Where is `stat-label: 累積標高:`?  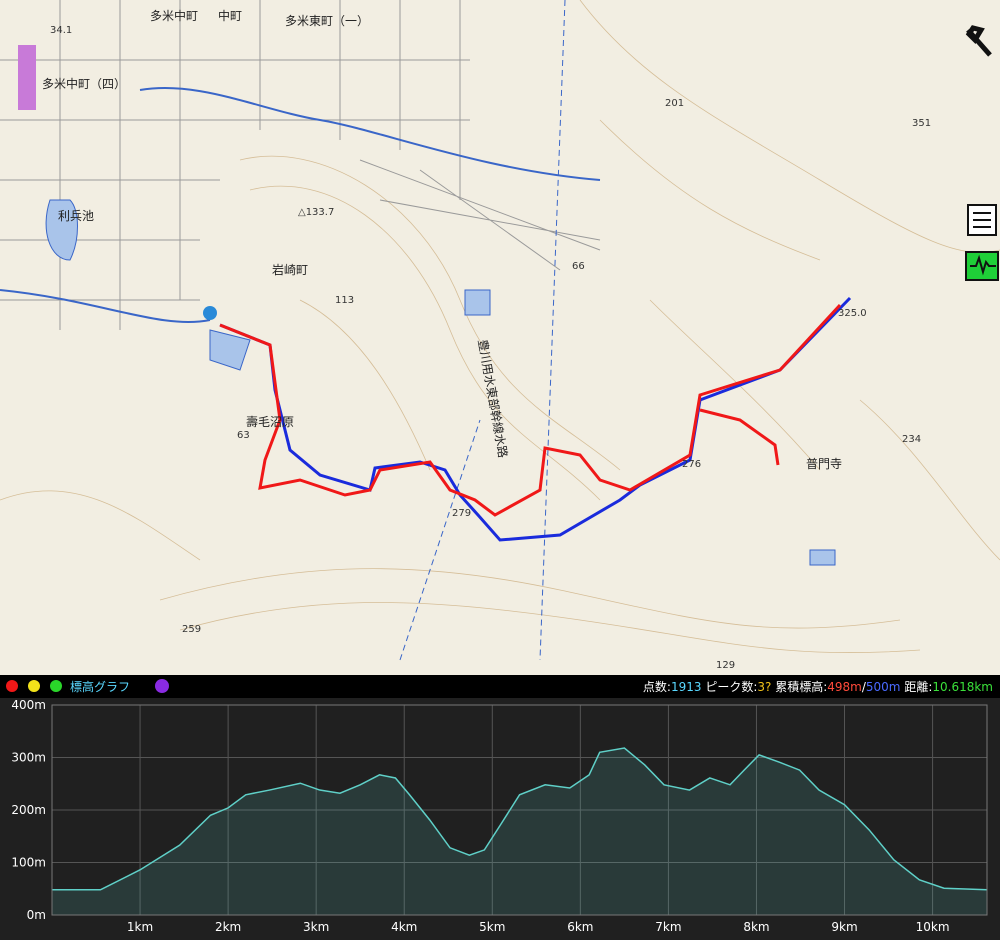 stat-label: 累積標高: is located at coordinates (801, 686).